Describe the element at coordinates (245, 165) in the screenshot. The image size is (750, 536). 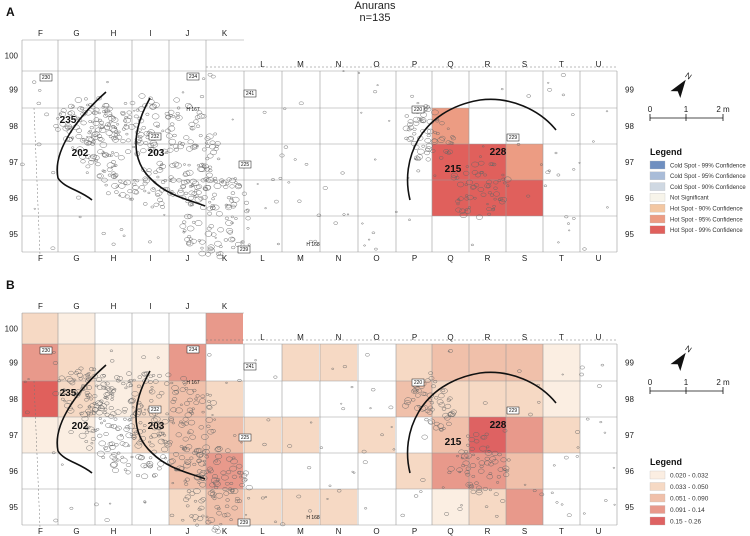
I see `tag-label-225: 225` at that location.